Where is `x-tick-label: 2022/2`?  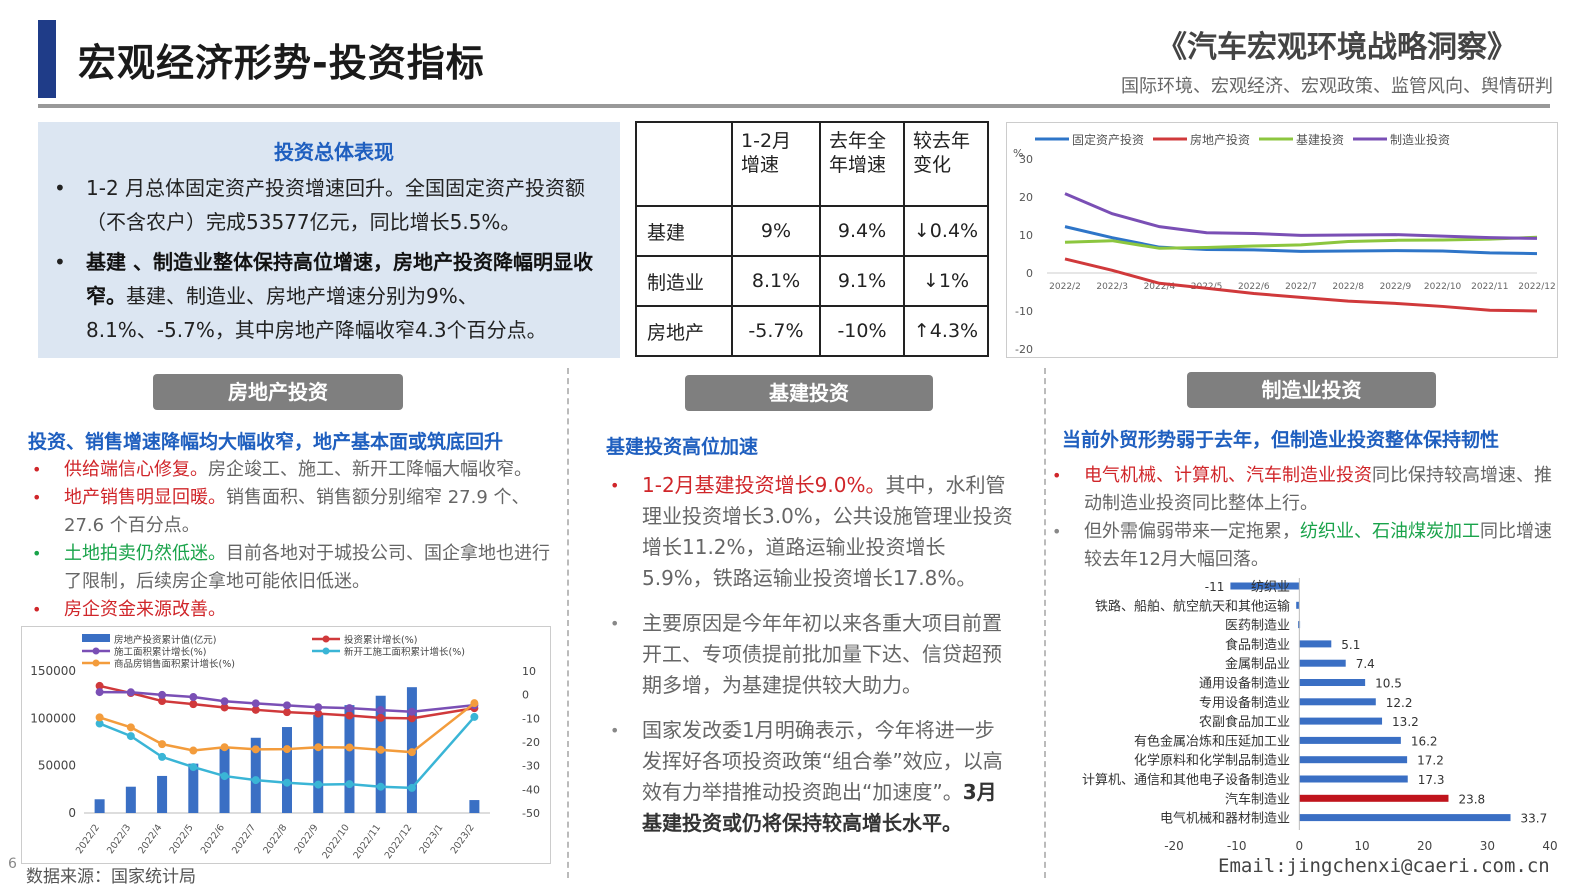
x-tick-label: 2022/2 is located at coordinates (1065, 287).